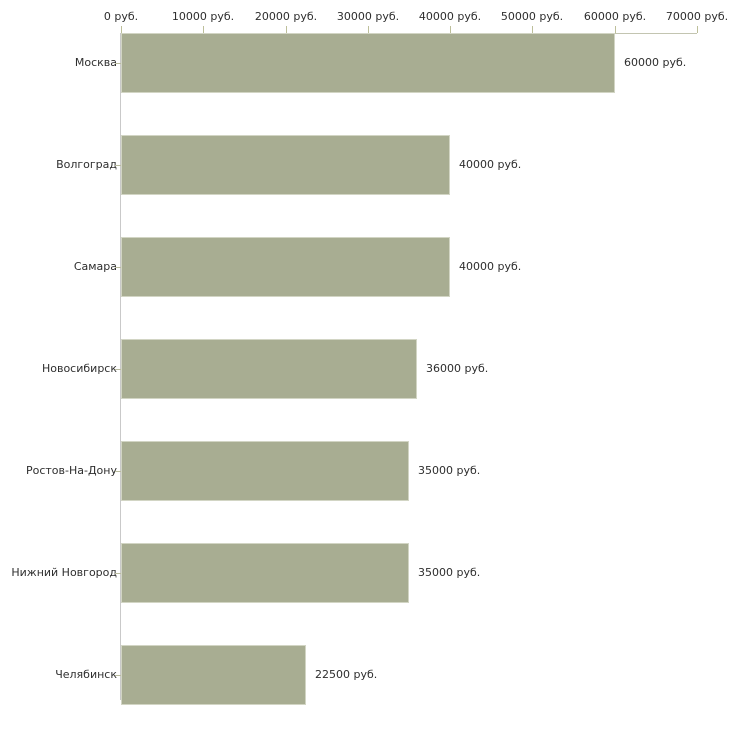 This screenshot has width=730, height=730. Describe the element at coordinates (655, 62) in the screenshot. I see `value-label: 60000 руб.` at that location.